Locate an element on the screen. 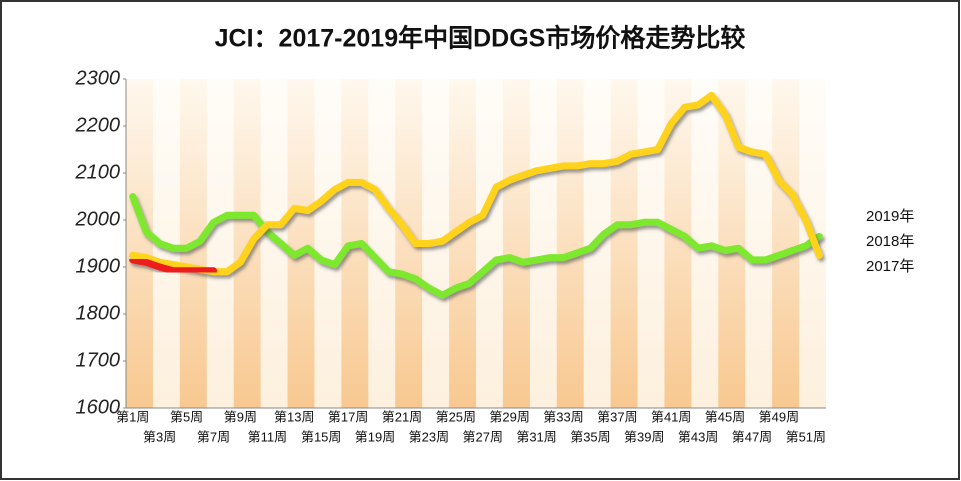 This screenshot has height=481, width=961. x-tick-label: 第13周 is located at coordinates (294, 416).